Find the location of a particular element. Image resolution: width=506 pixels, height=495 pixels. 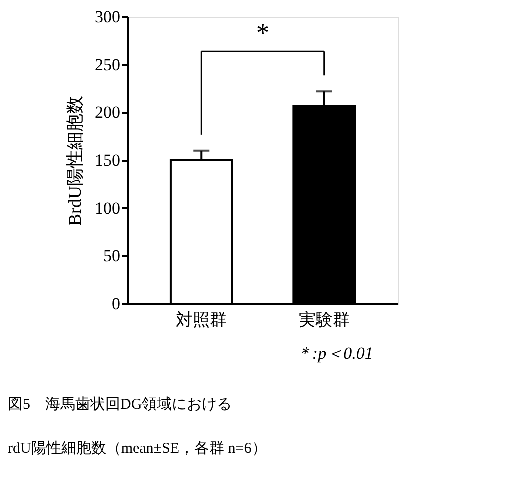

x-tick-label: 対照群 is located at coordinates (202, 320).